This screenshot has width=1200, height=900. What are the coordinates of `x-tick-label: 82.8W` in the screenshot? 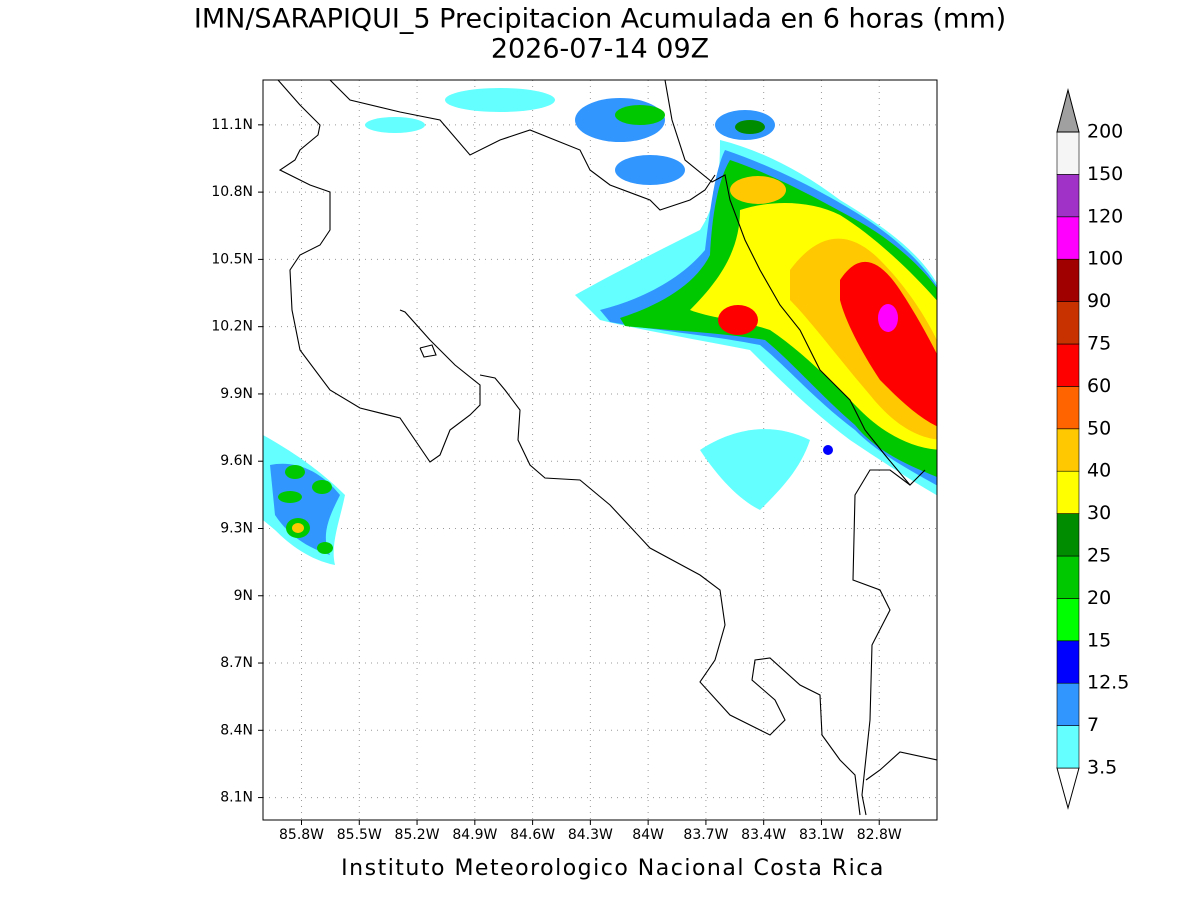 It's located at (879, 835).